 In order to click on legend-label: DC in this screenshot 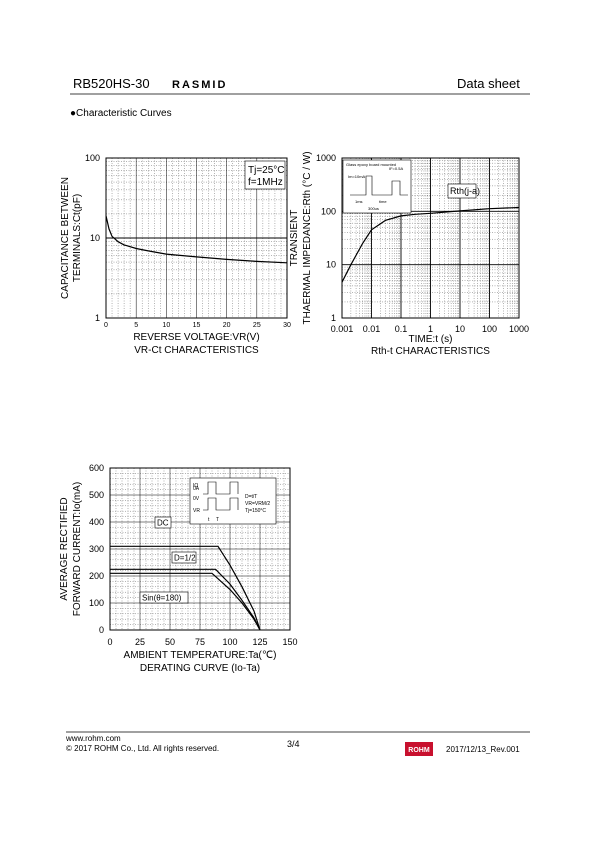, I will do `click(163, 523)`.